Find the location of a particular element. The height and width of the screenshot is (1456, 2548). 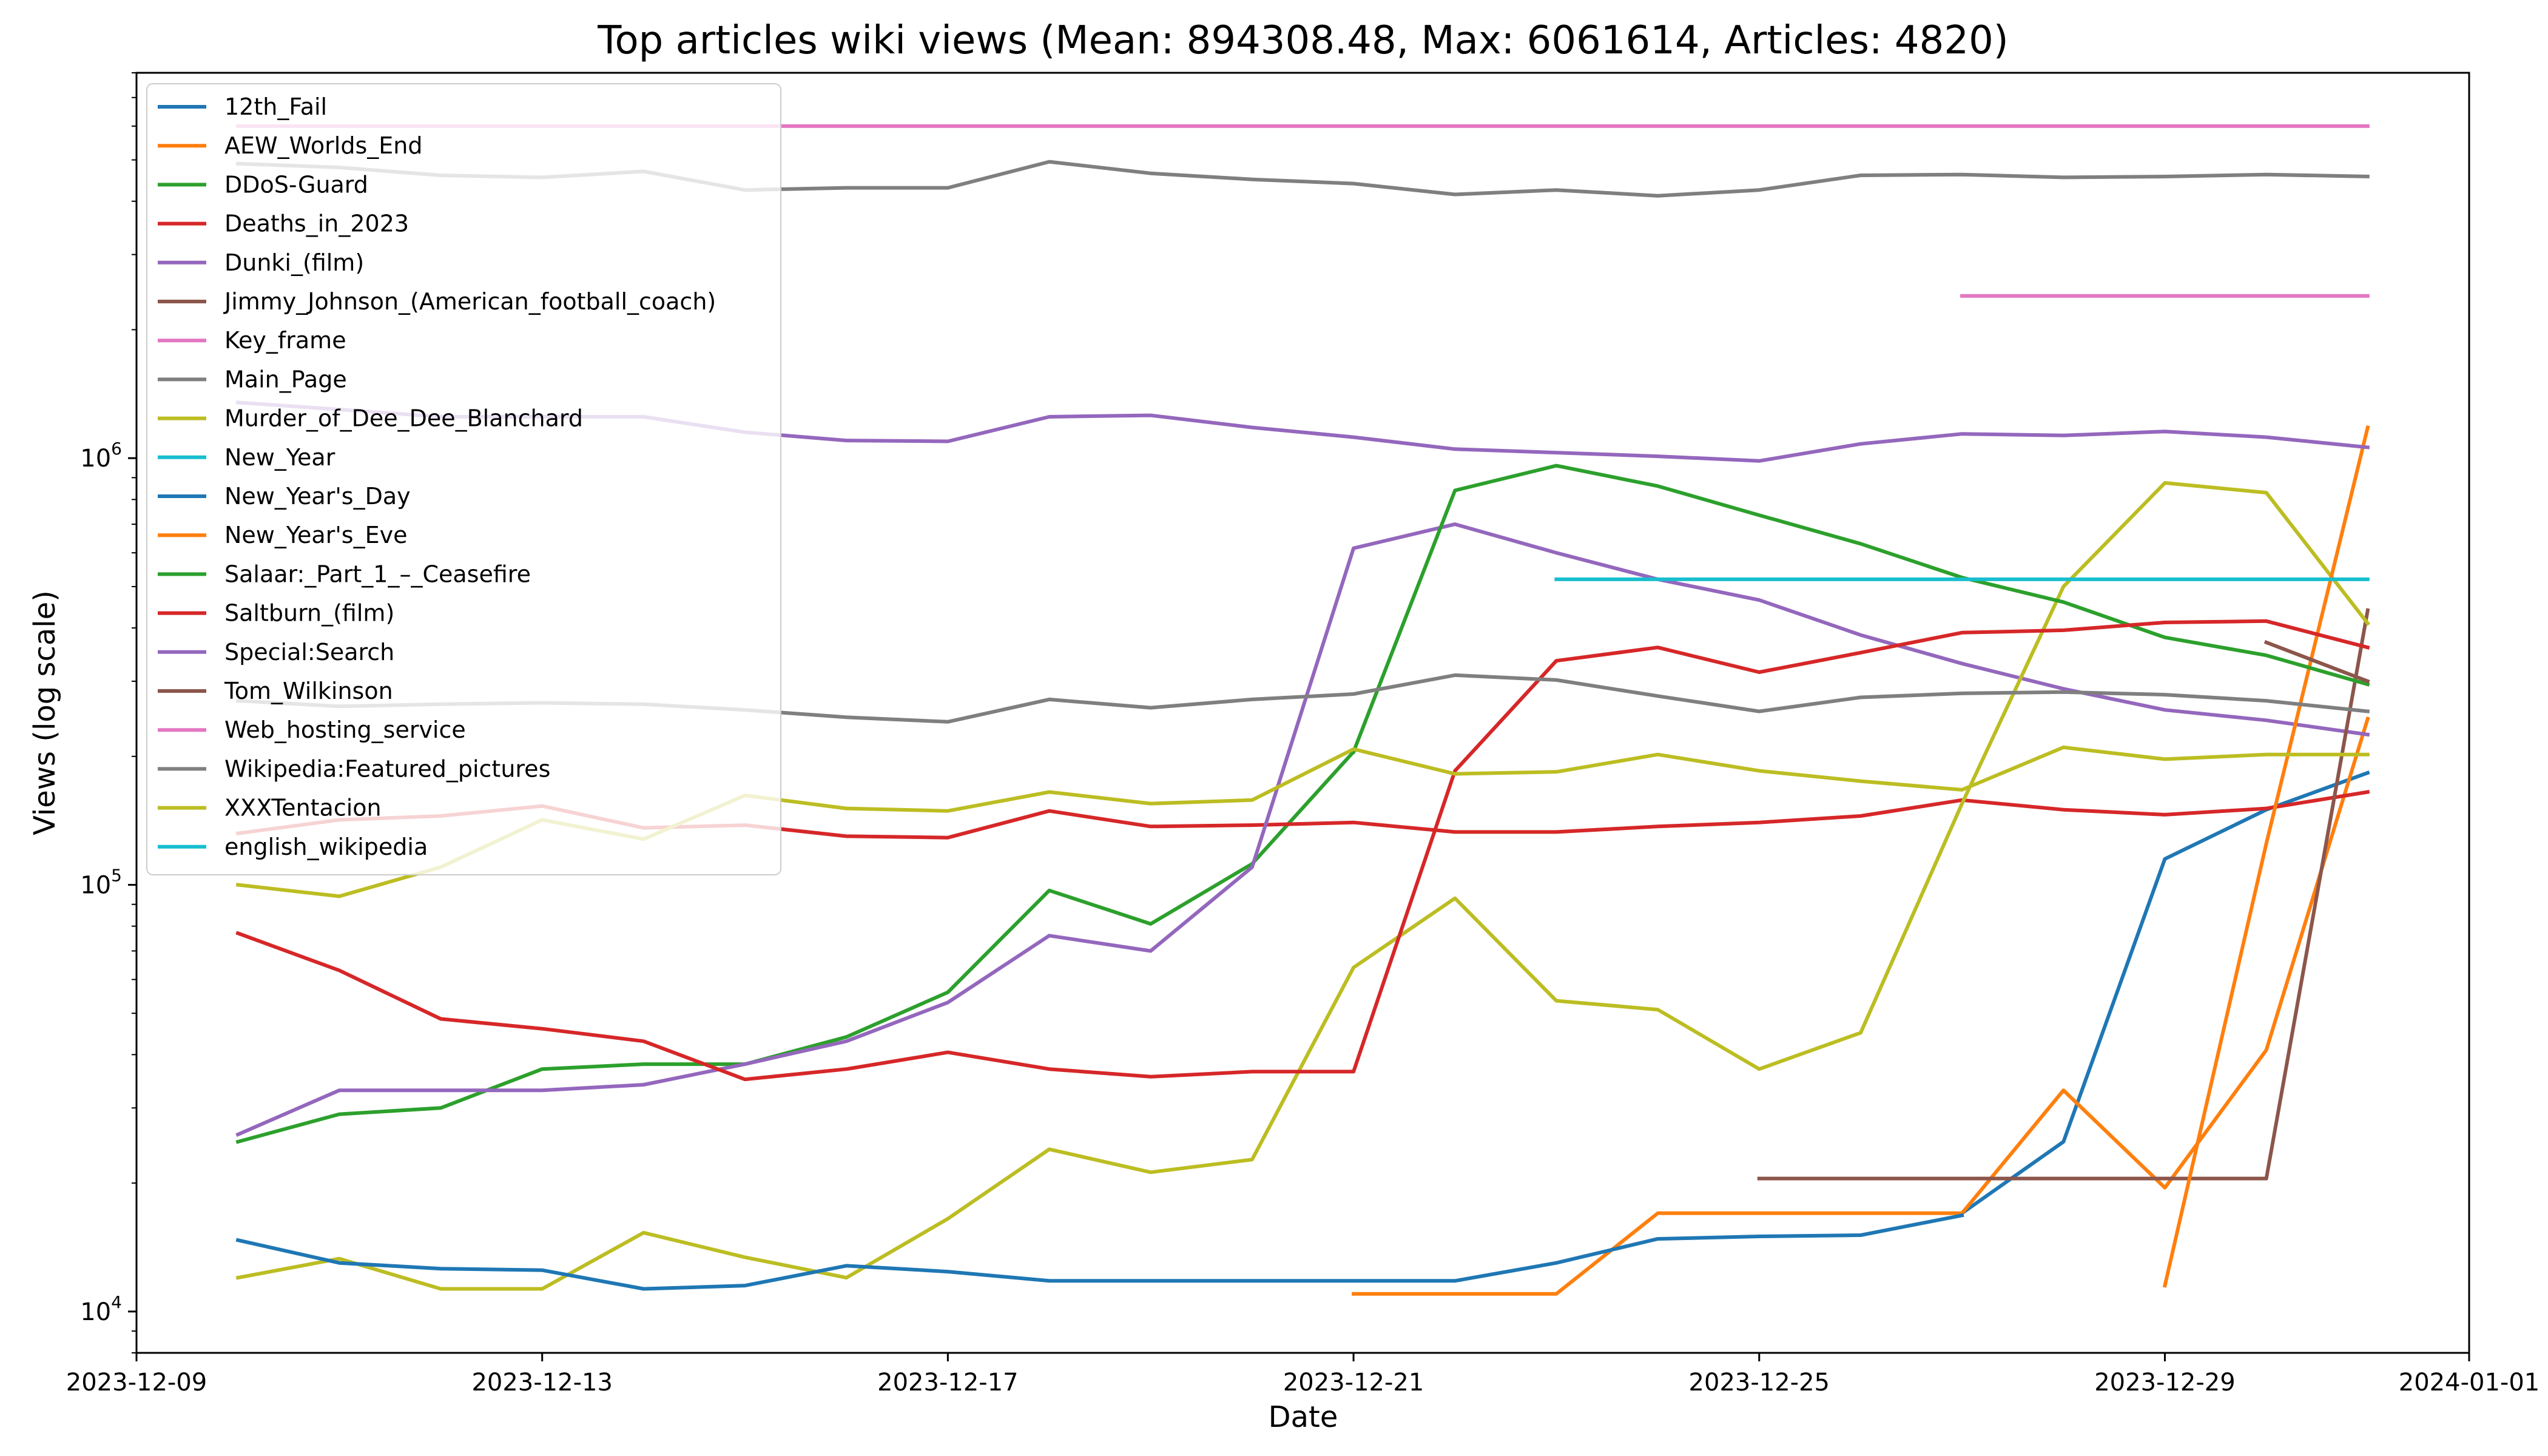

legend-box is located at coordinates (463, 479).